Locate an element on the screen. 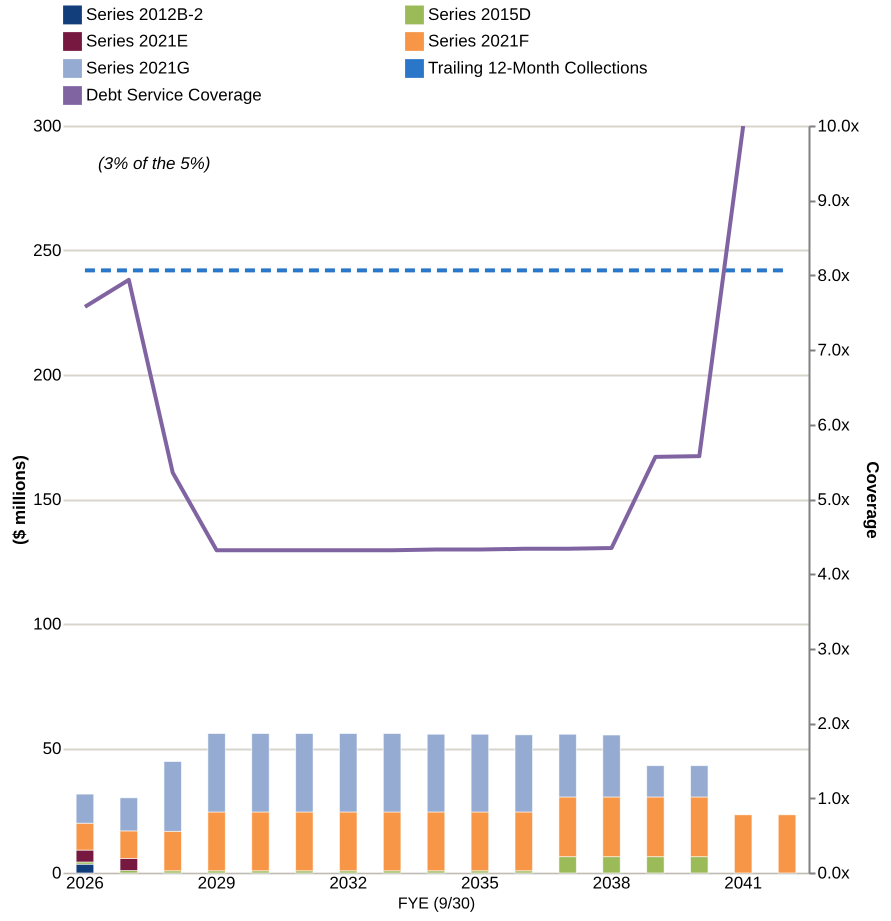  y-tick-label: 300 is located at coordinates (47, 126).